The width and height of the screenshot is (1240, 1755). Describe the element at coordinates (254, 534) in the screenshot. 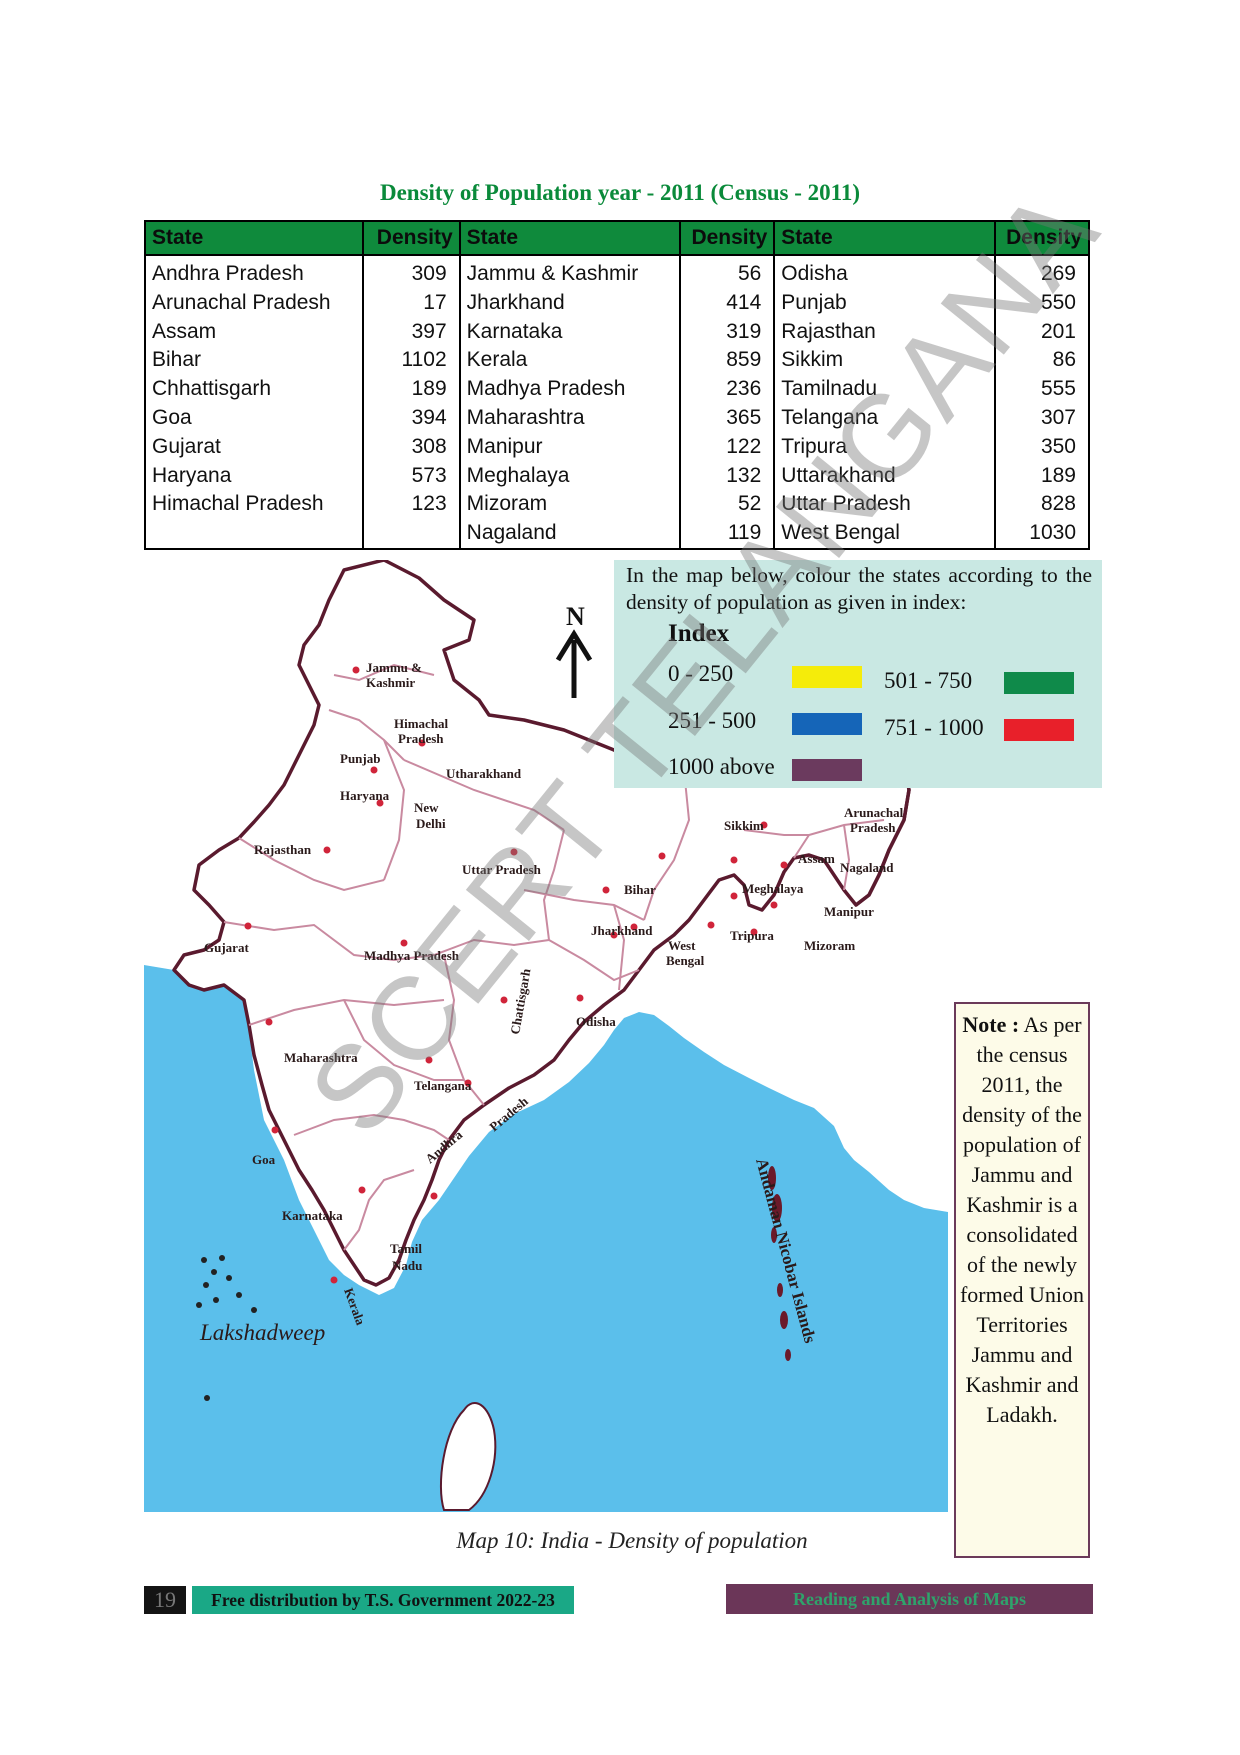

I see `state-cell` at that location.